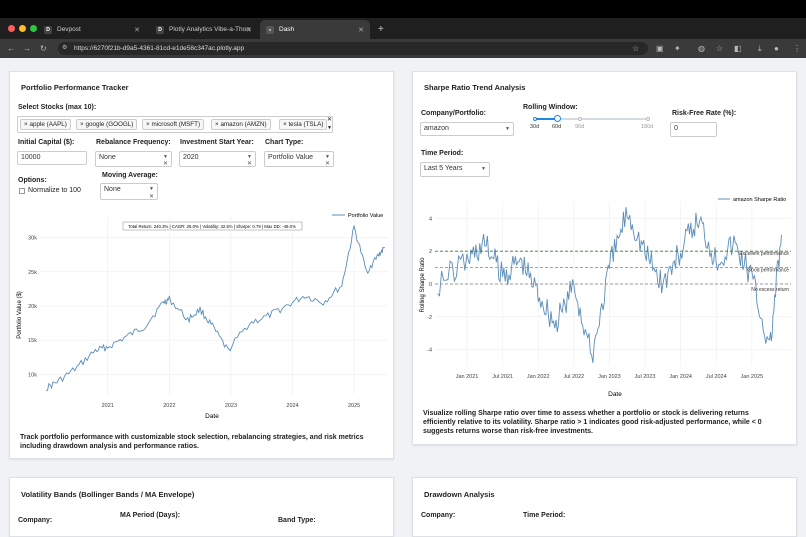 This screenshot has width=806, height=537. Describe the element at coordinates (760, 48) in the screenshot. I see `download-icon: ⤓` at that location.